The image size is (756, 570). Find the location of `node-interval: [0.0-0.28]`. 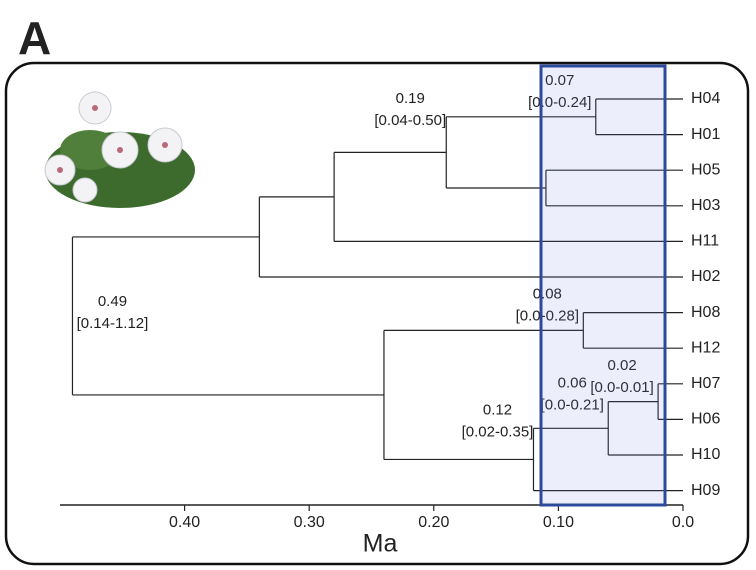

node-interval: [0.0-0.28] is located at coordinates (547, 316).